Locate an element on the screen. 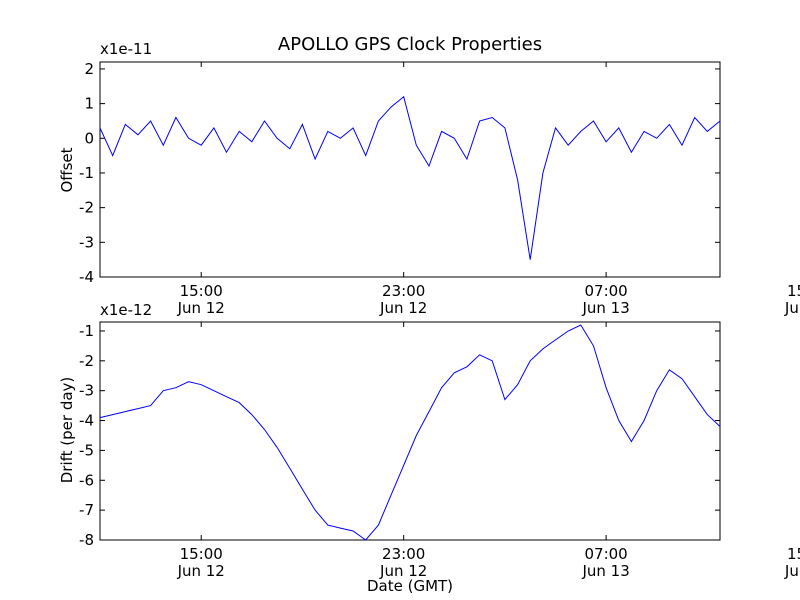  offset-y-tick-label: -3 is located at coordinates (86, 242).